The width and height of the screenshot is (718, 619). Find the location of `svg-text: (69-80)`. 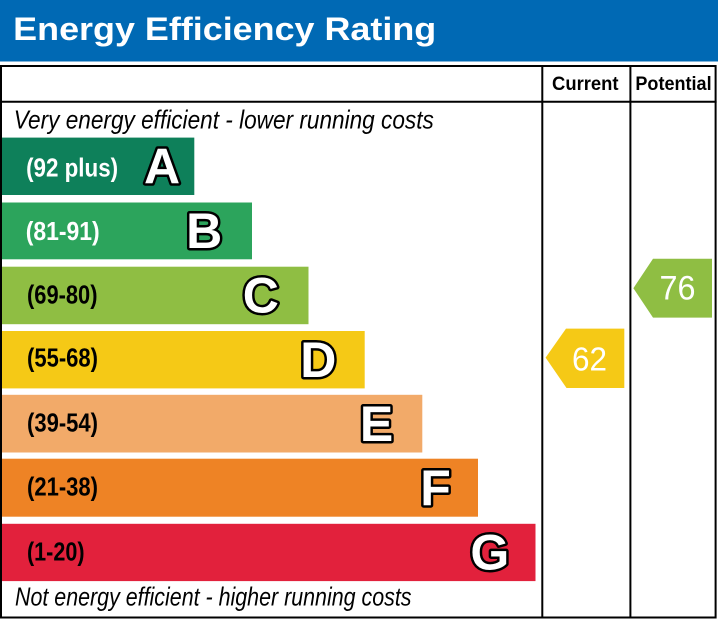

svg-text: (69-80) is located at coordinates (62, 295).